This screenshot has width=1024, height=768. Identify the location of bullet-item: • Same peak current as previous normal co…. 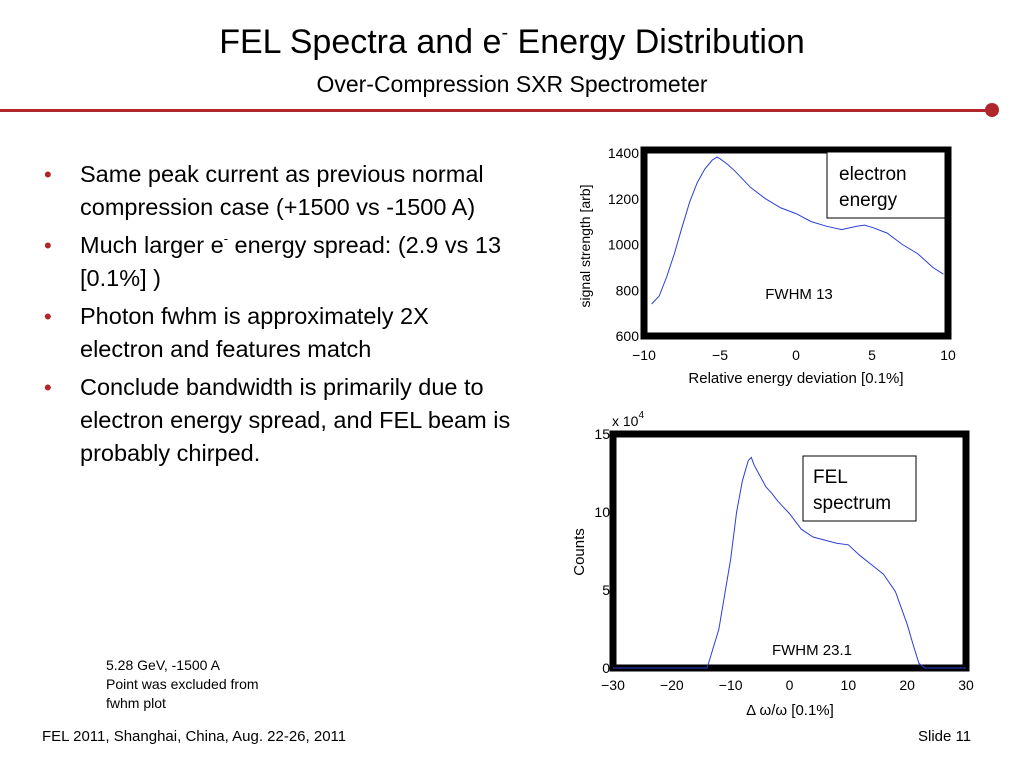
(277, 191).